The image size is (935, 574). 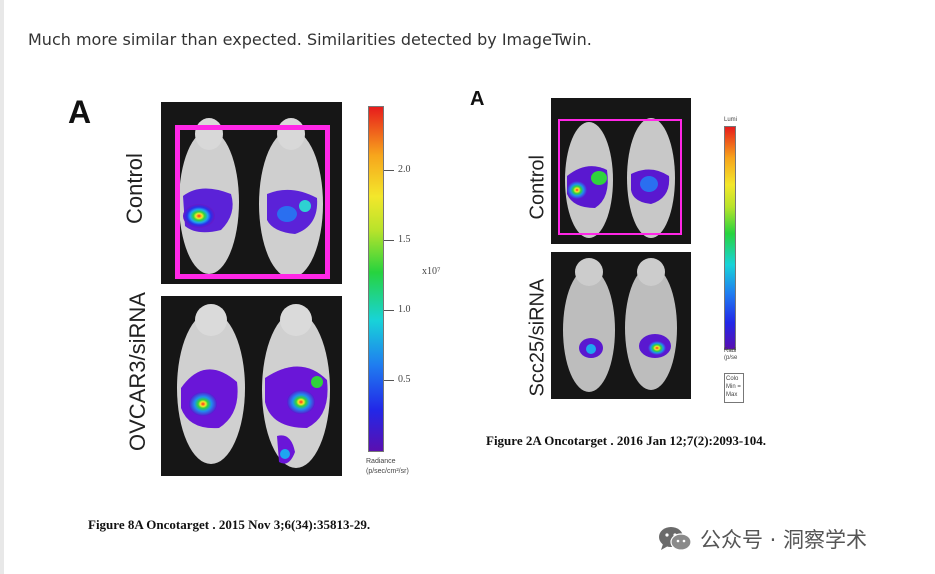 I want to click on left-border, so click(x=2, y=287).